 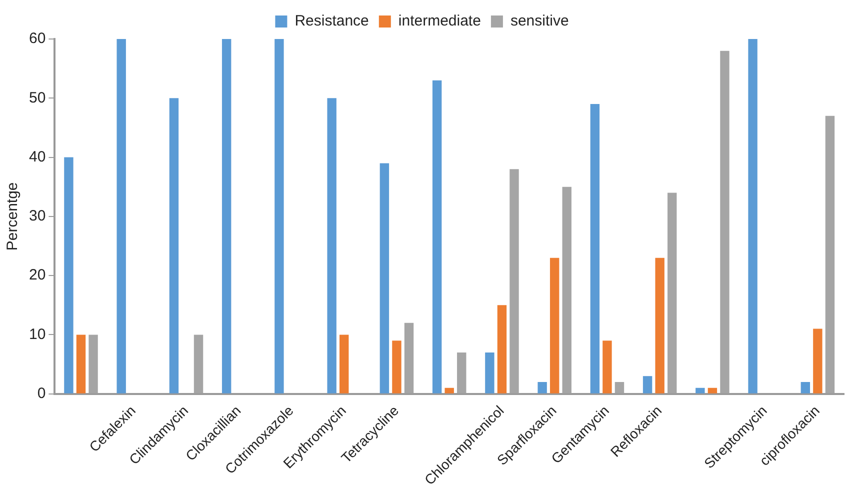 What do you see at coordinates (37, 39) in the screenshot?
I see `y-tick-label: 60` at bounding box center [37, 39].